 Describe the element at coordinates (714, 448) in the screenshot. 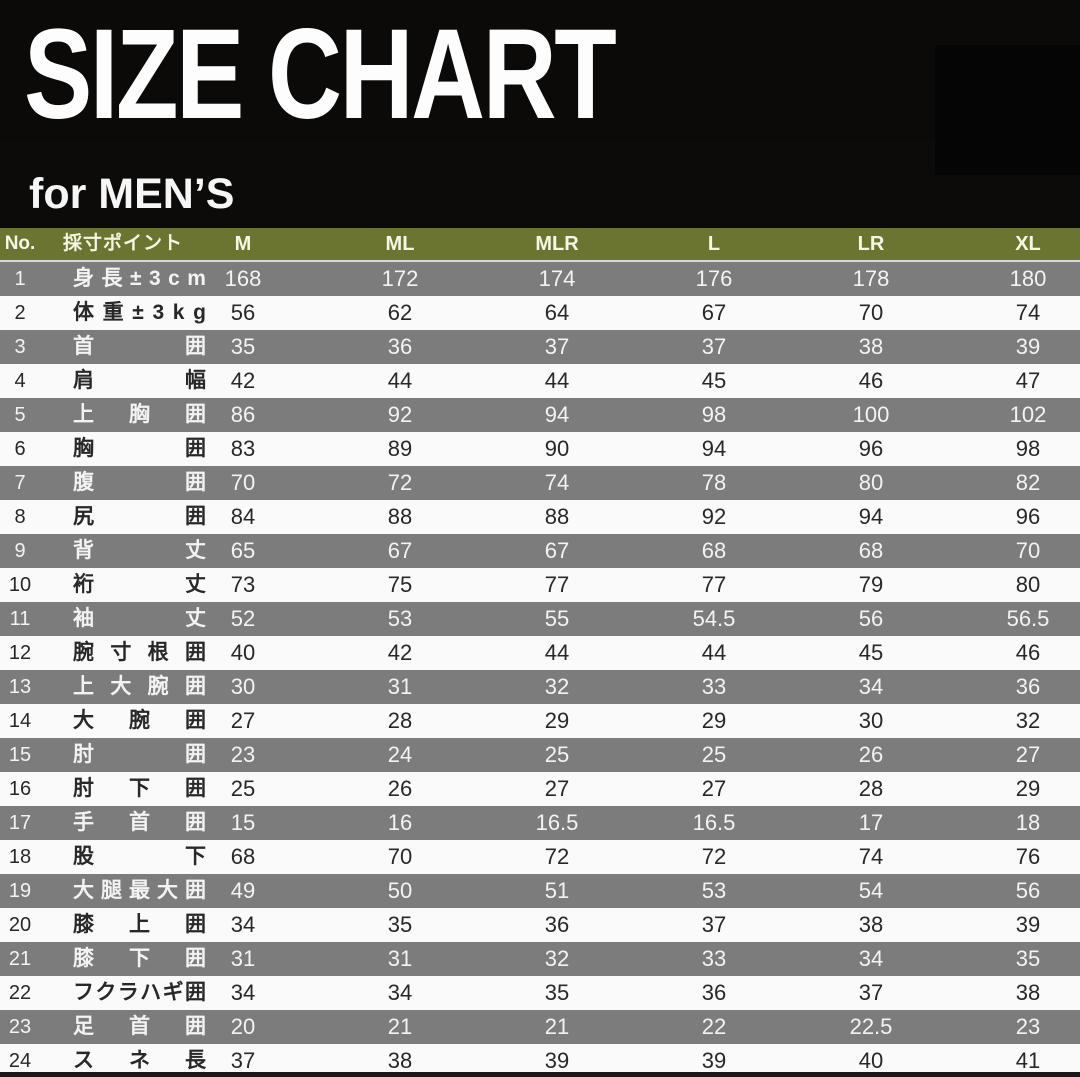

I see `size-value-l: 94` at that location.